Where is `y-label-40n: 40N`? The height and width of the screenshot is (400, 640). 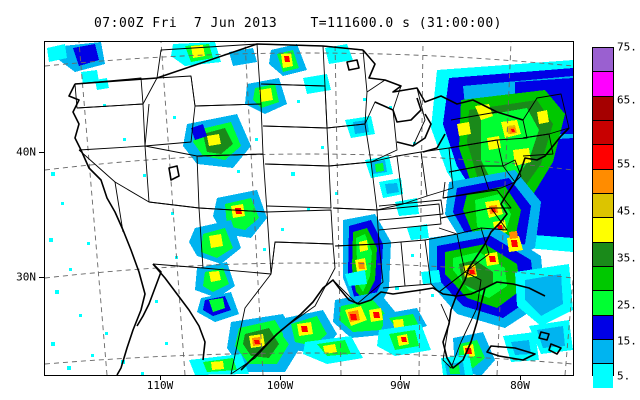 y-label-40n: 40N is located at coordinates (26, 152).